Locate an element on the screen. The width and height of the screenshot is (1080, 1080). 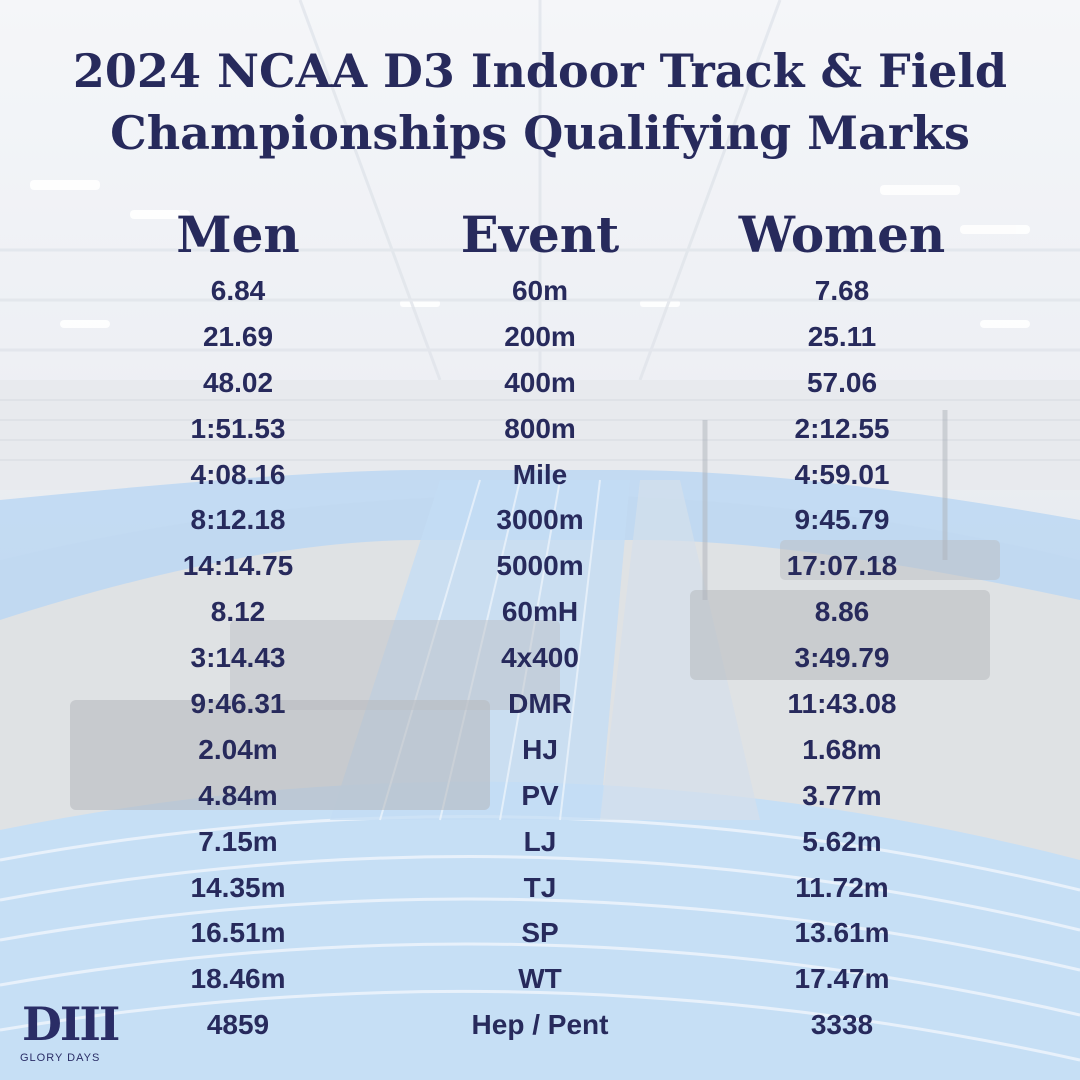
table-row: 8:12.18 3000m 9:45.79 is located at coordinates (540, 520).